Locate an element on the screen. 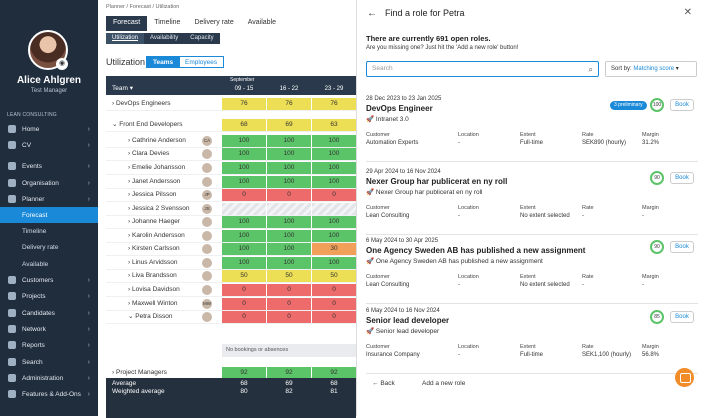 This screenshot has width=704, height=418. search-input: Search ⌕ is located at coordinates (482, 69).